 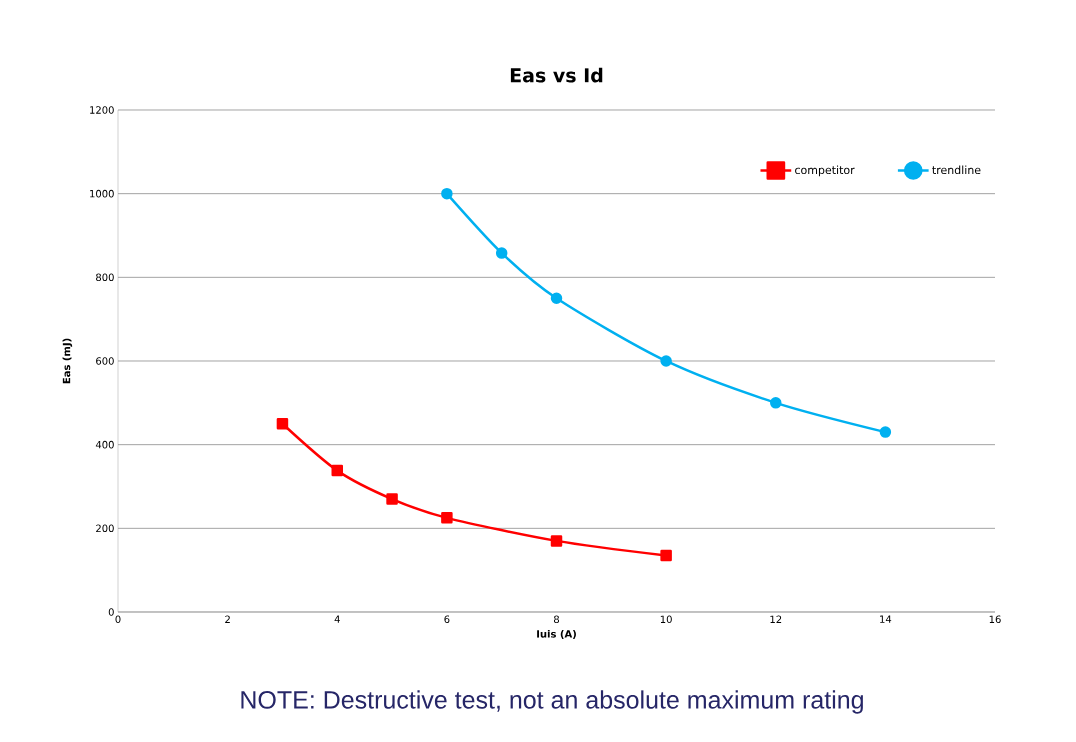 What do you see at coordinates (956, 170) in the screenshot?
I see `legend-label: trendline` at bounding box center [956, 170].